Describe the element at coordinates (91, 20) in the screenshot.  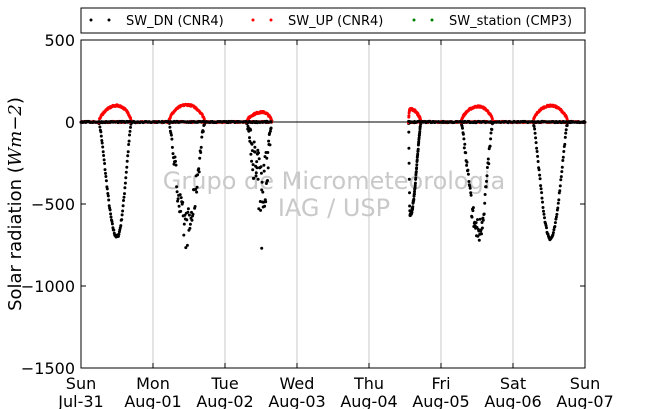
I see `legend-marker` at that location.